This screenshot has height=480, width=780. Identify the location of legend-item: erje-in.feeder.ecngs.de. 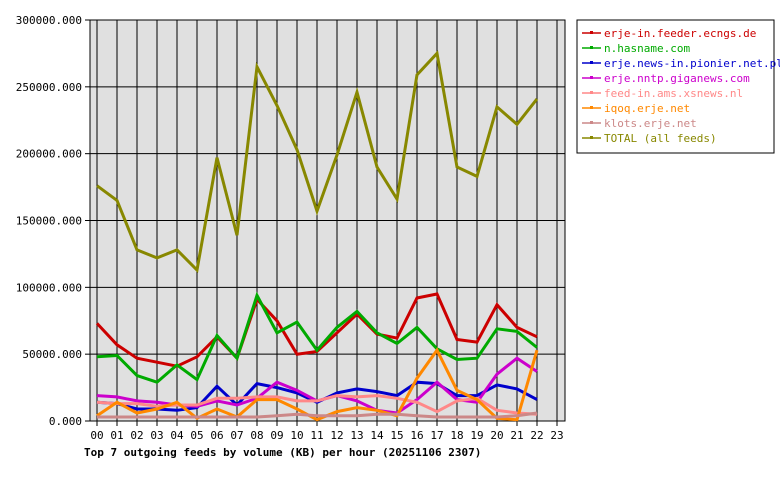
(680, 33).